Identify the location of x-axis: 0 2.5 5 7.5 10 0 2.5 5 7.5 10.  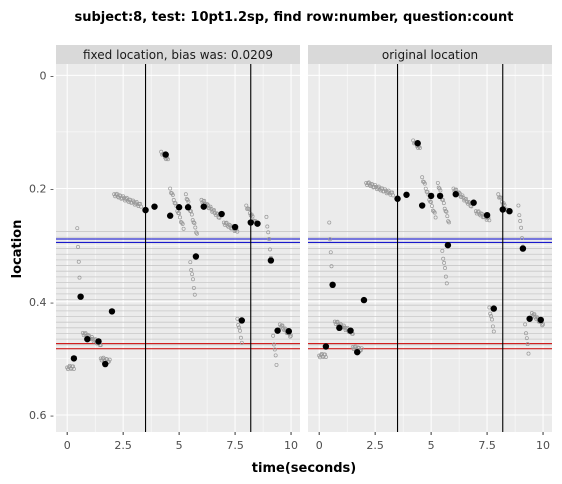
(307, 442).